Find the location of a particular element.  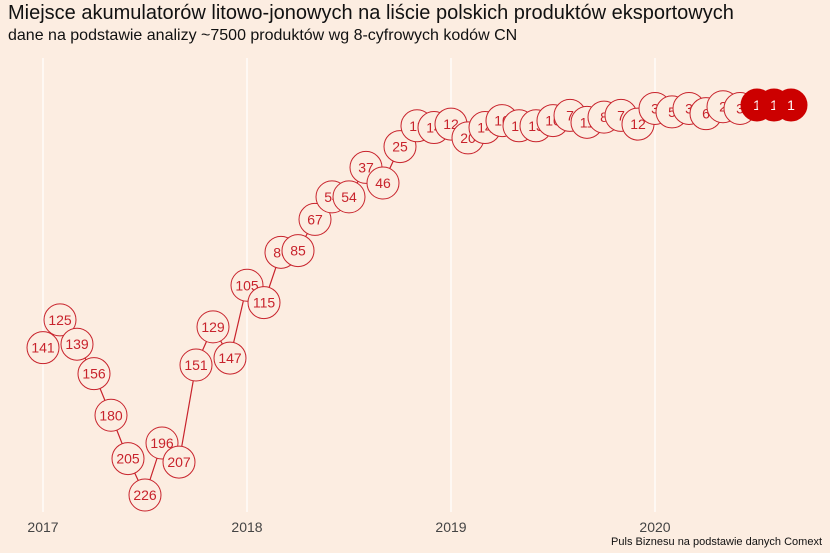

data-label-2018-02: 115 is located at coordinates (264, 303).